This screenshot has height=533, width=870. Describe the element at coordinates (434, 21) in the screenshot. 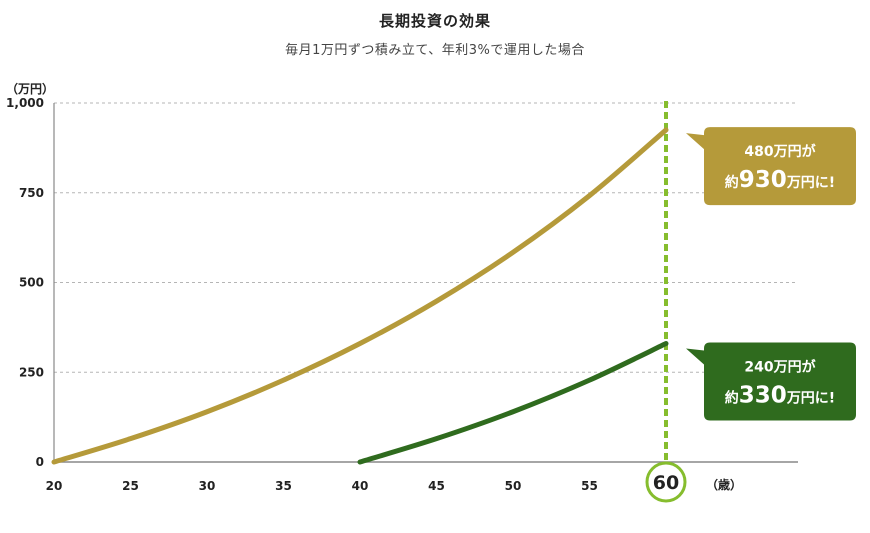

I see `chart-title: 長期投資の効果` at that location.